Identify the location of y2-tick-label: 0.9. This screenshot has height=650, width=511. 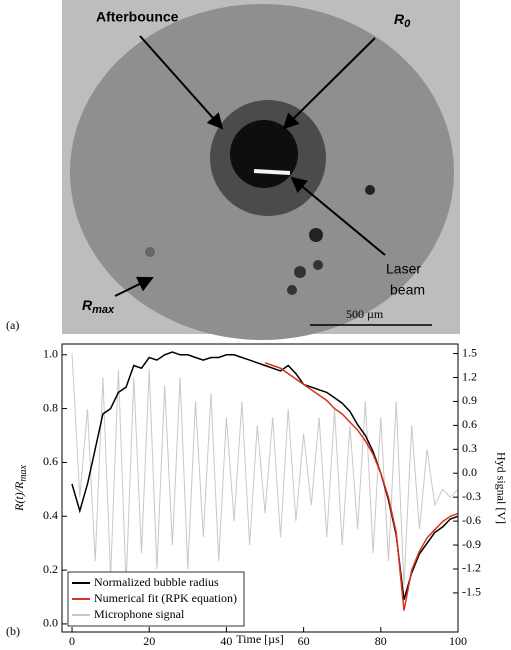
(469, 400).